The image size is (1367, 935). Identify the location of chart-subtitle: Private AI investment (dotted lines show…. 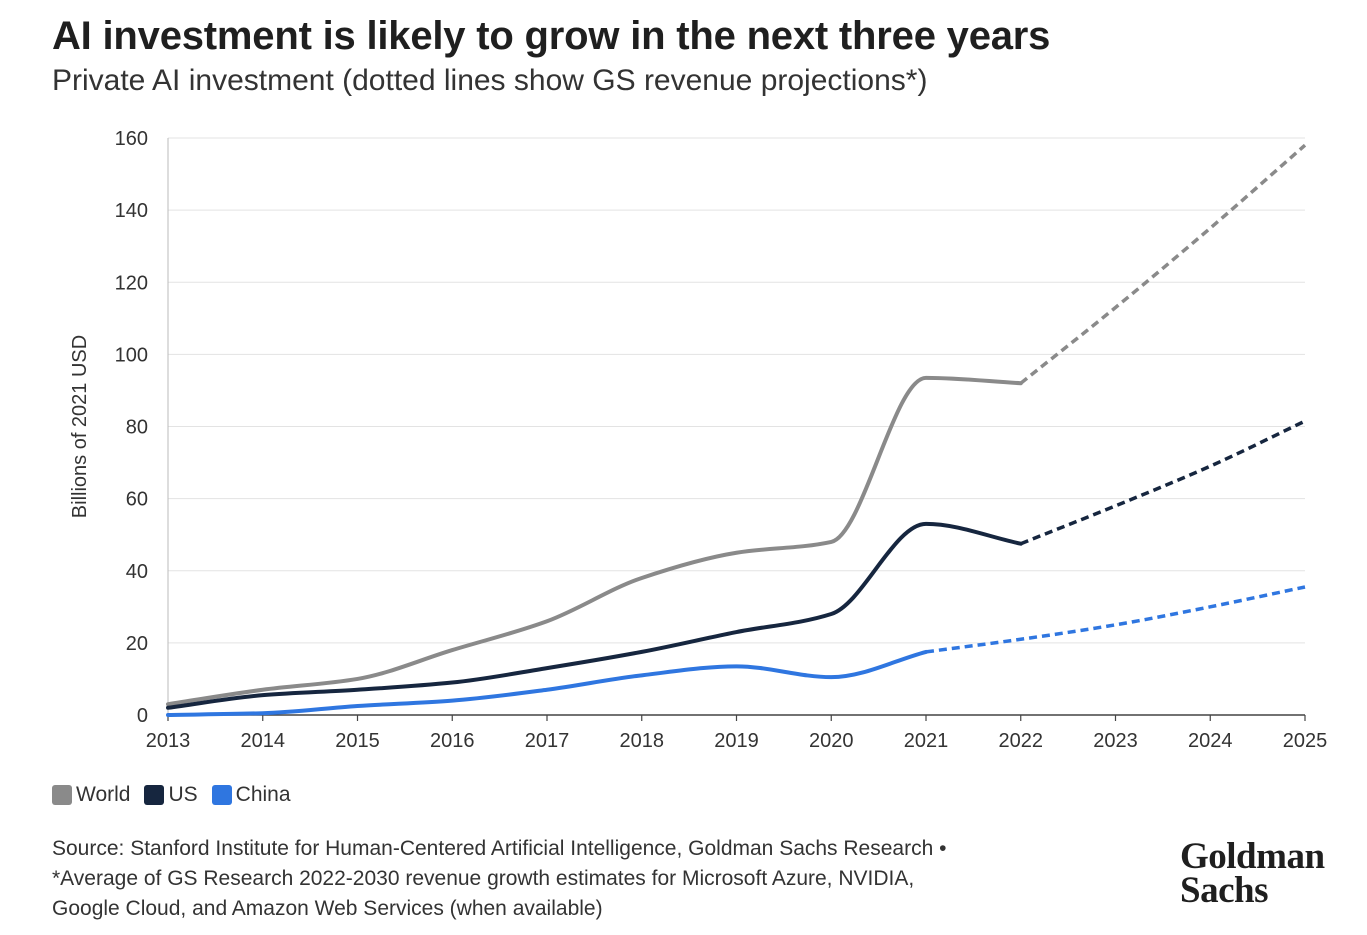
(490, 80).